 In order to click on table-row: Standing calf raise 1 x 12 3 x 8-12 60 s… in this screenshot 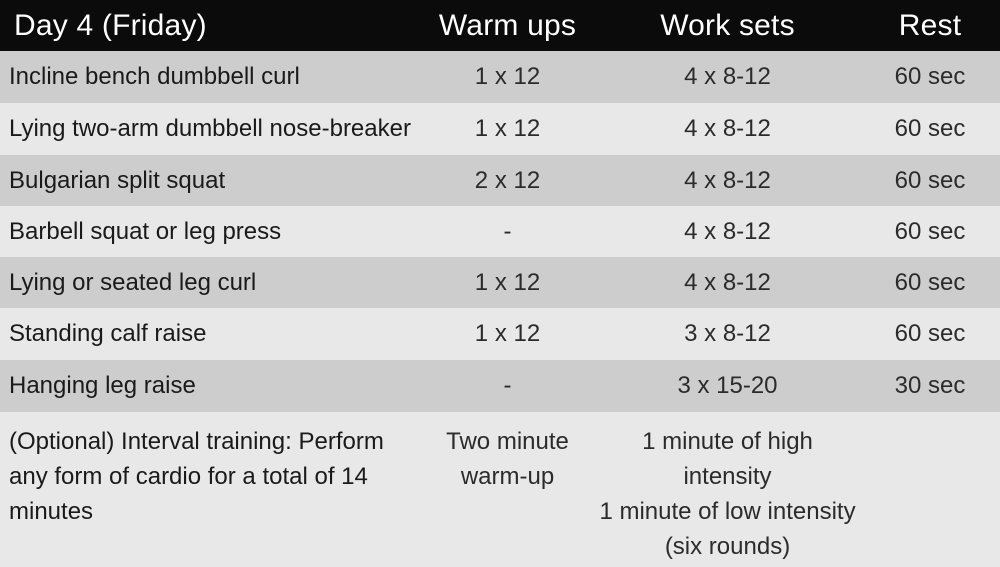, I will do `click(500, 334)`.